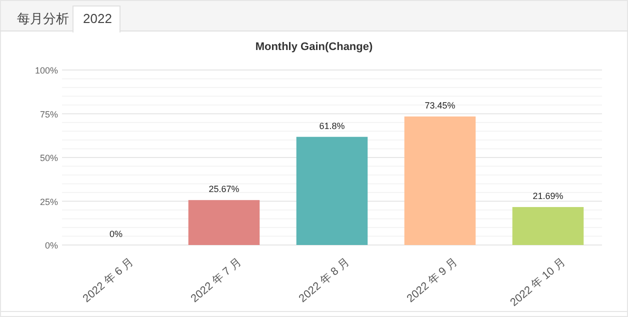 This screenshot has width=628, height=317. I want to click on text: 2022, so click(97, 18).